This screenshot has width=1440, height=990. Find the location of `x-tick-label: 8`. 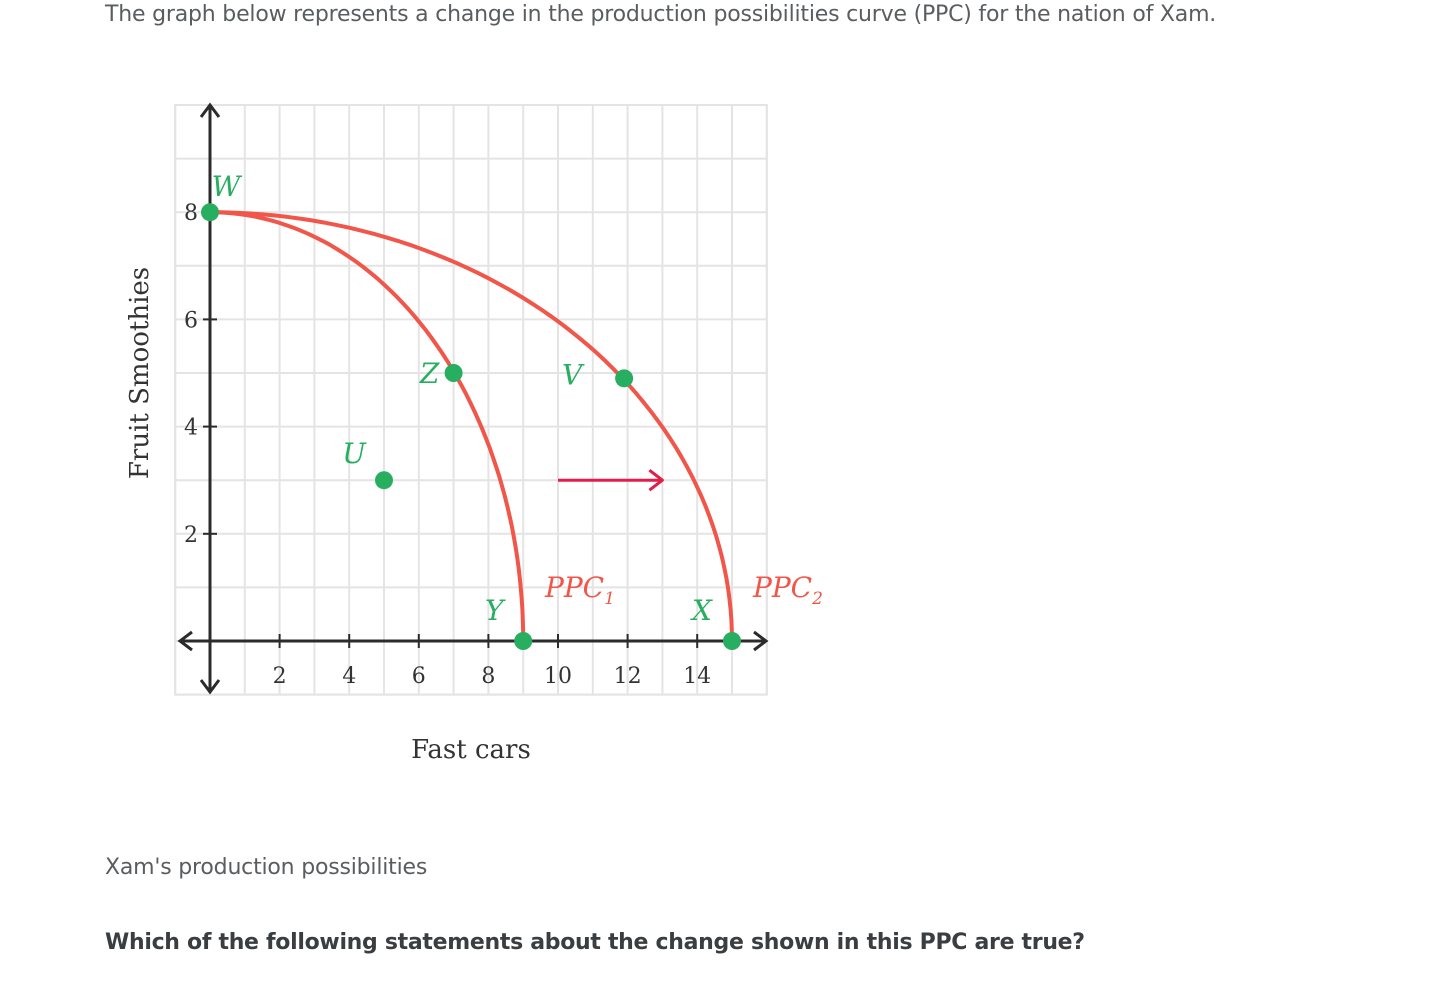

x-tick-label: 8 is located at coordinates (488, 676).